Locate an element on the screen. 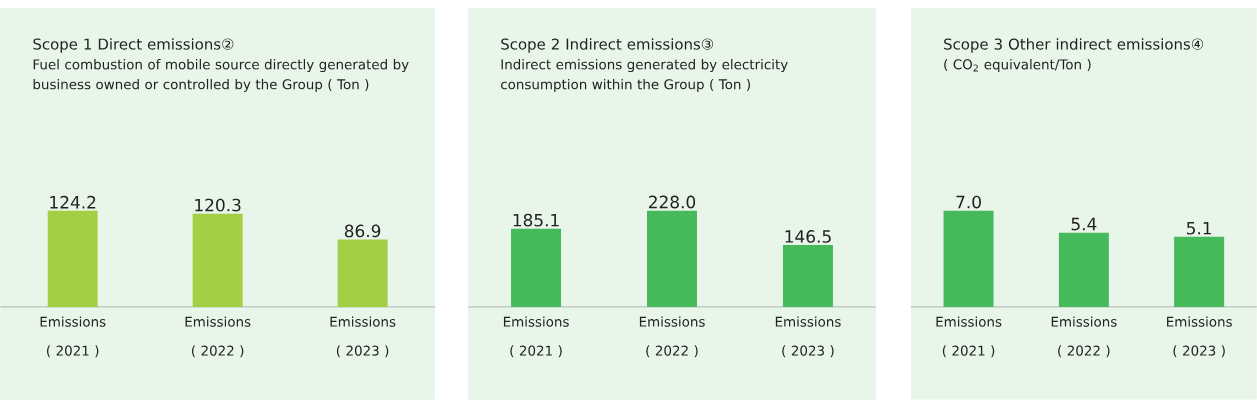 The height and width of the screenshot is (400, 1257). data-label: 124.2 is located at coordinates (73, 202).